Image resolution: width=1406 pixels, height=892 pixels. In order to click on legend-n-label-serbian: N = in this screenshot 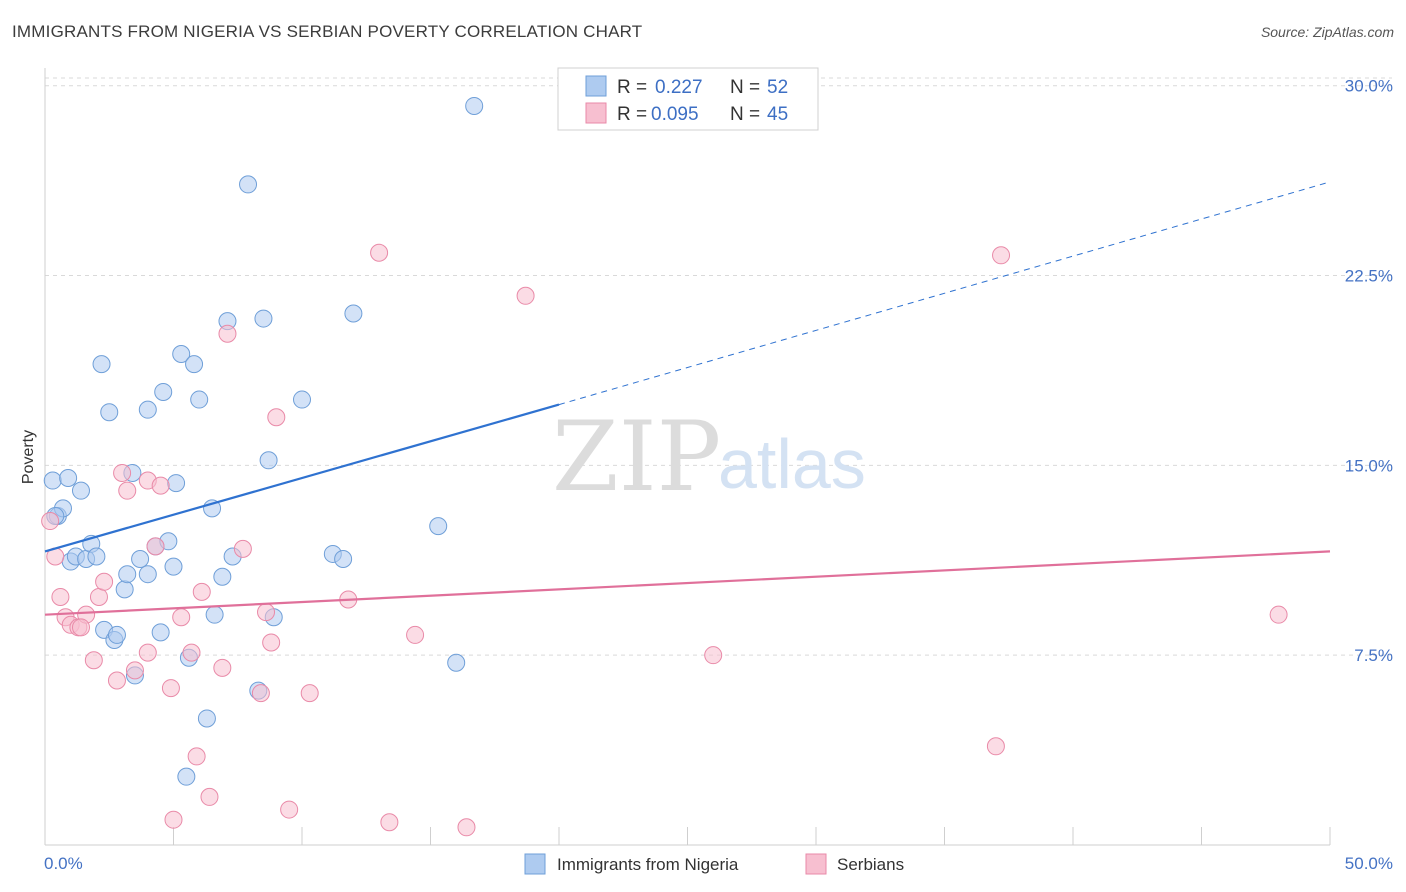, I will do `click(745, 114)`.